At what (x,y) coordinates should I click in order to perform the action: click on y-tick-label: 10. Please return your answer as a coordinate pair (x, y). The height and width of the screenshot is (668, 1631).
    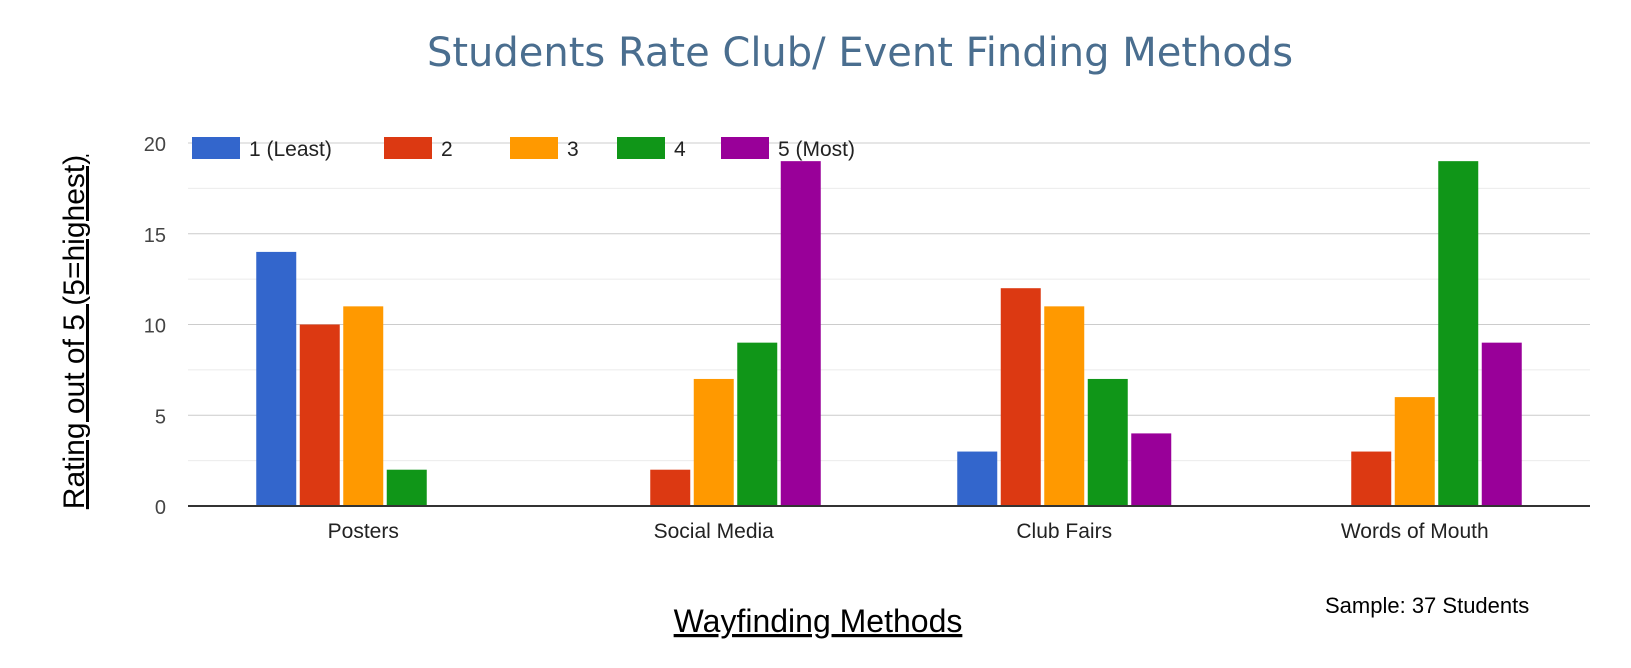
    Looking at the image, I should click on (155, 327).